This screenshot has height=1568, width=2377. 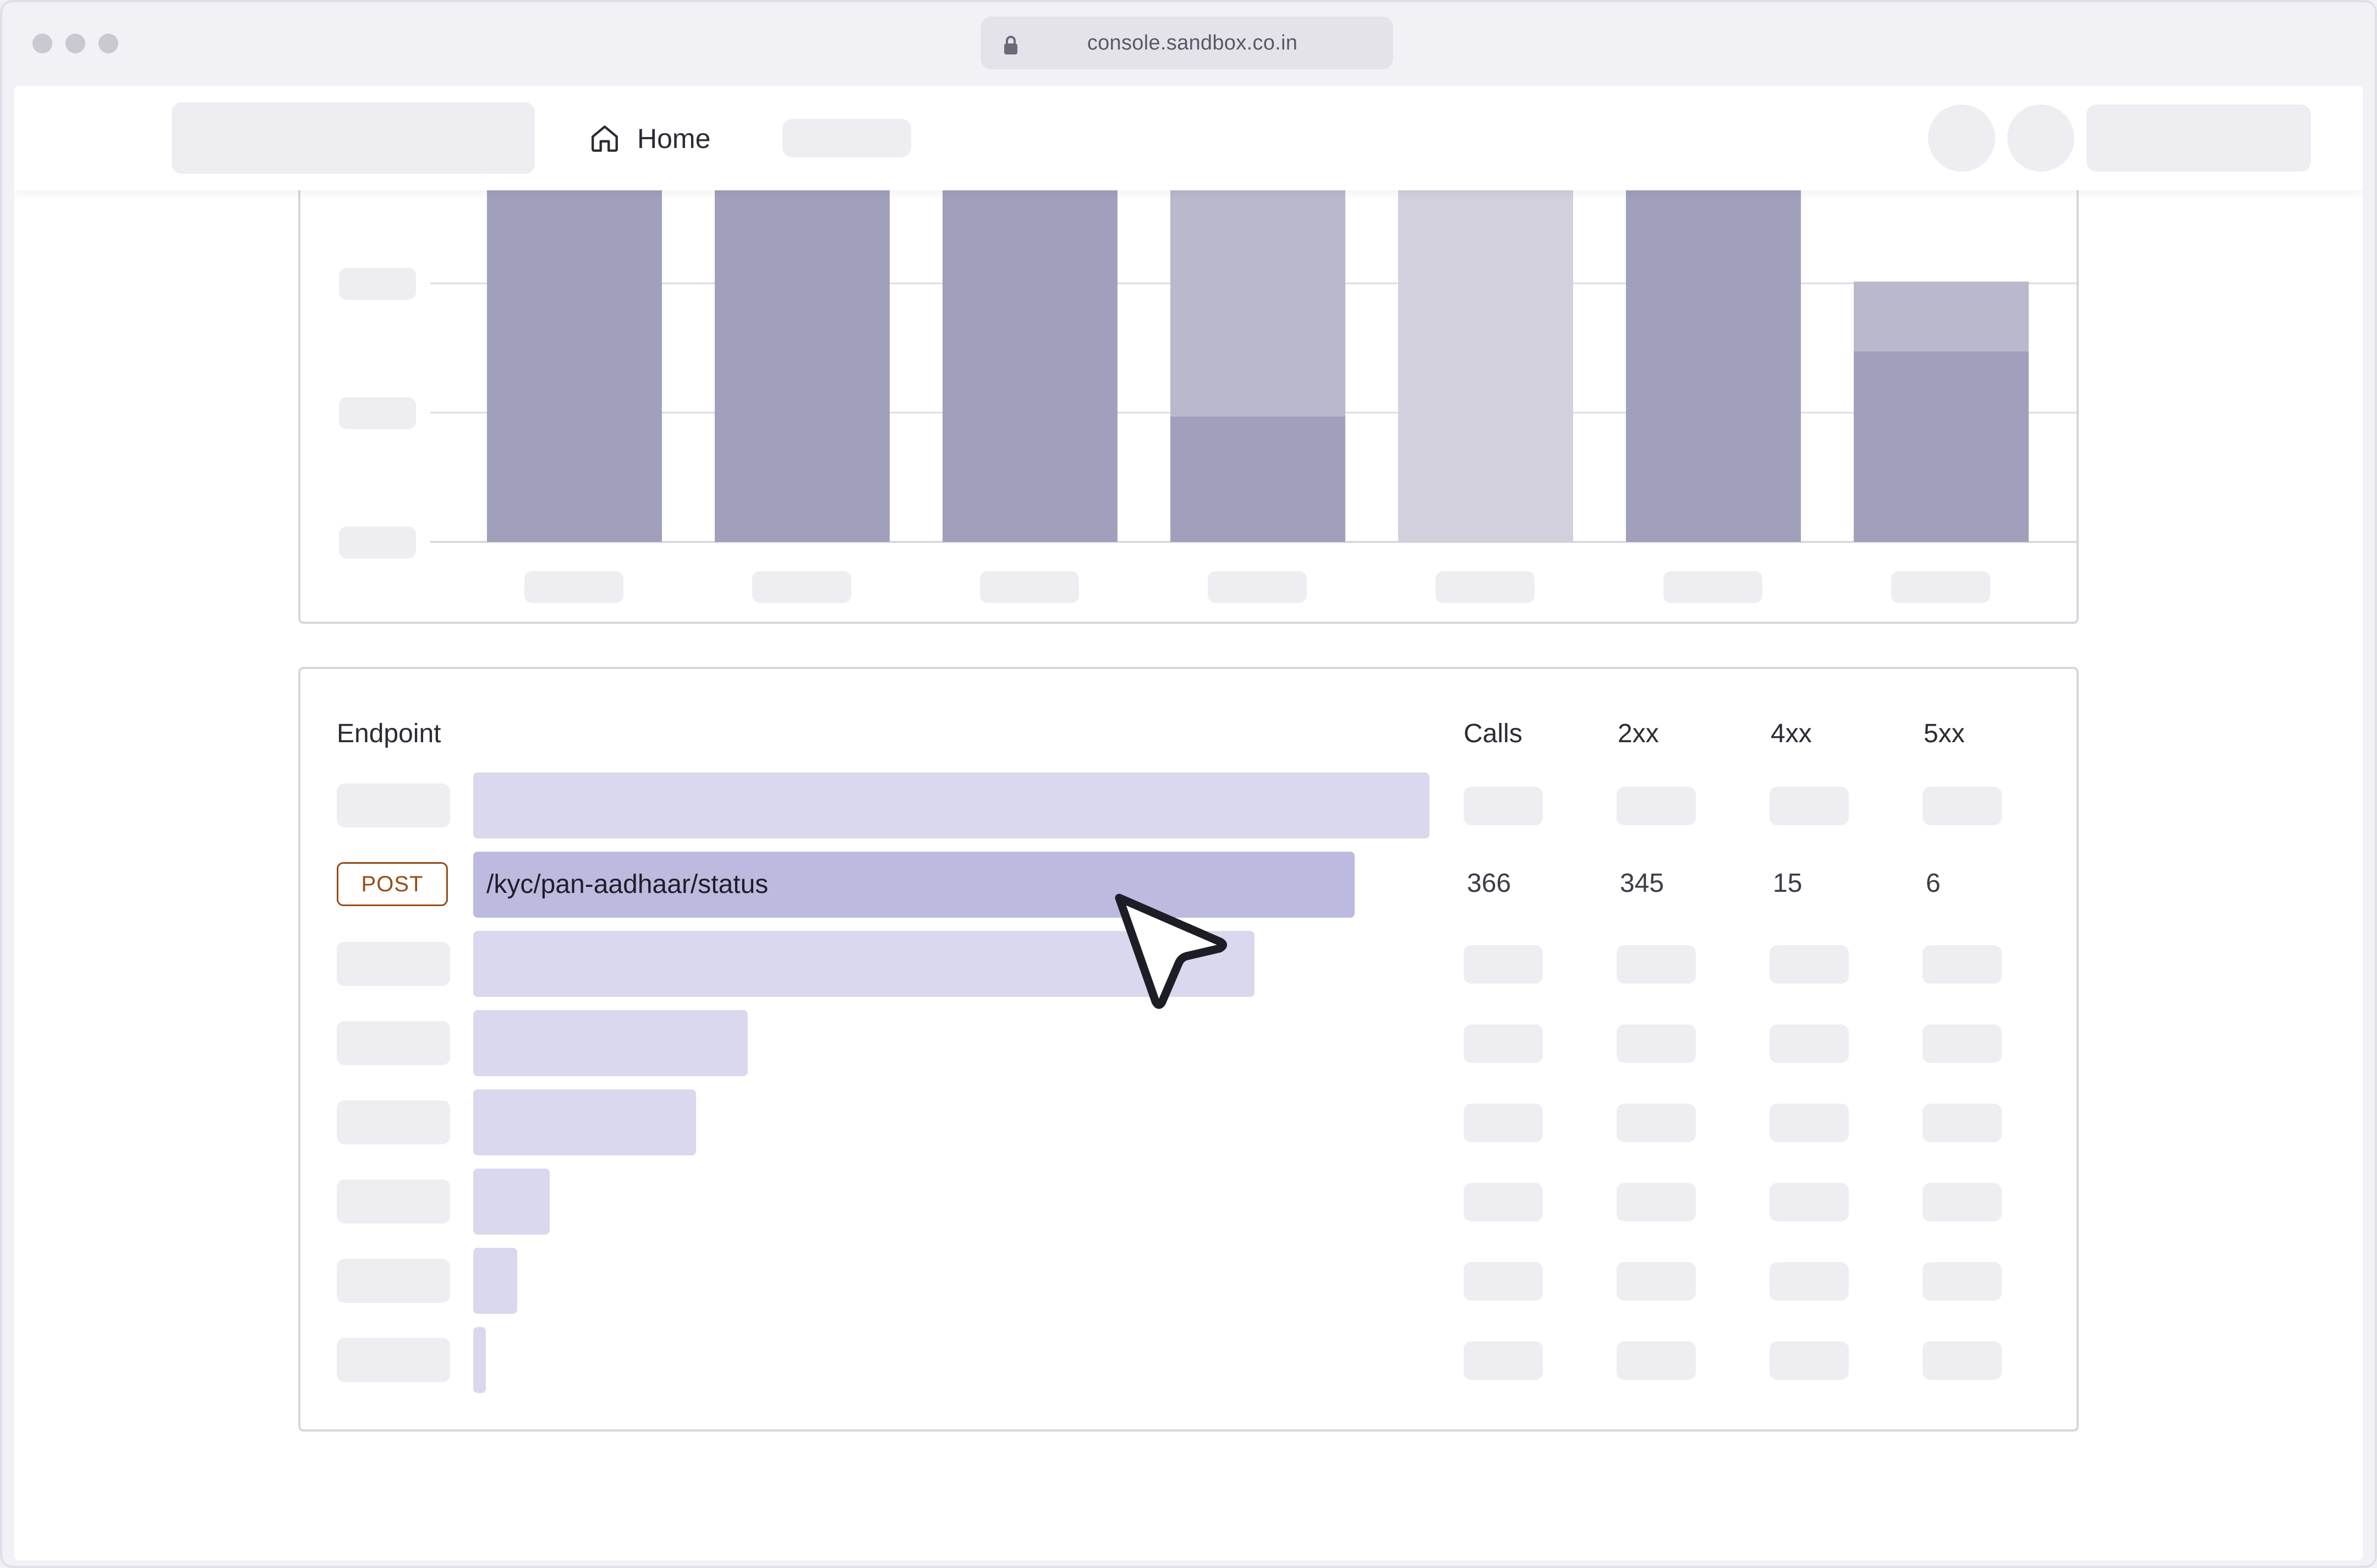 What do you see at coordinates (1944, 733) in the screenshot?
I see `column-header-5xx: 5xx` at bounding box center [1944, 733].